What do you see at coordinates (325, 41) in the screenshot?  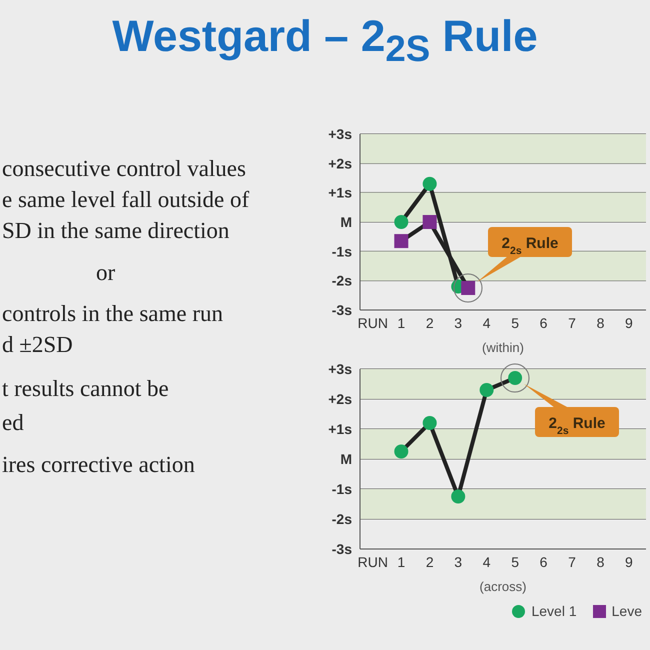 I see `chart-title: Westgard – 2$_{2S}$ Rule` at bounding box center [325, 41].